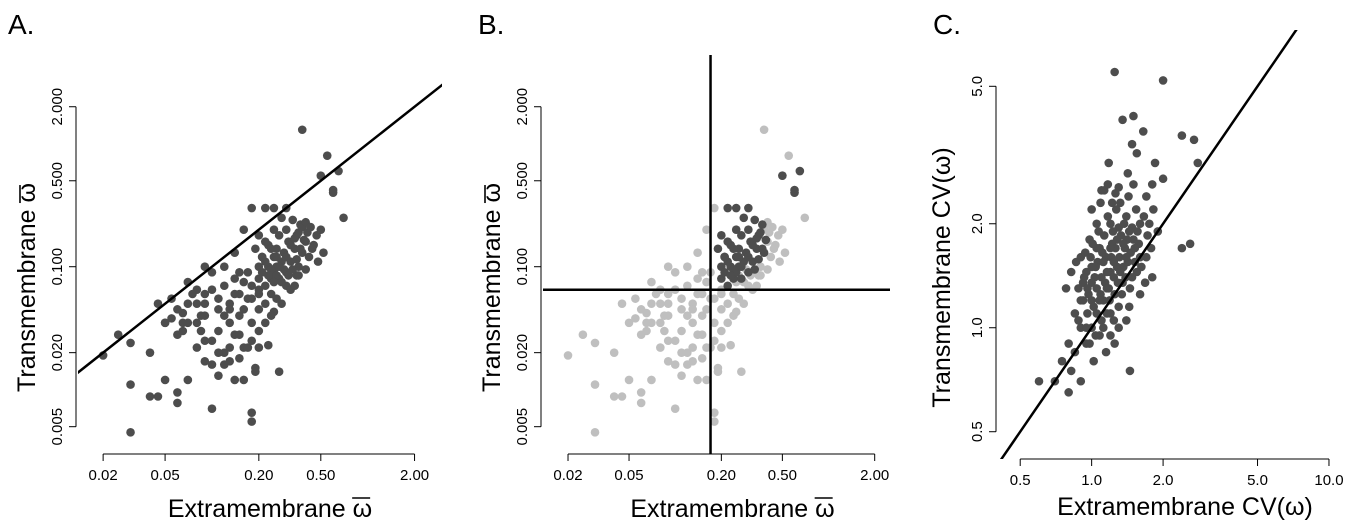  I want to click on x-tick-label: 5.0, so click(1257, 480).